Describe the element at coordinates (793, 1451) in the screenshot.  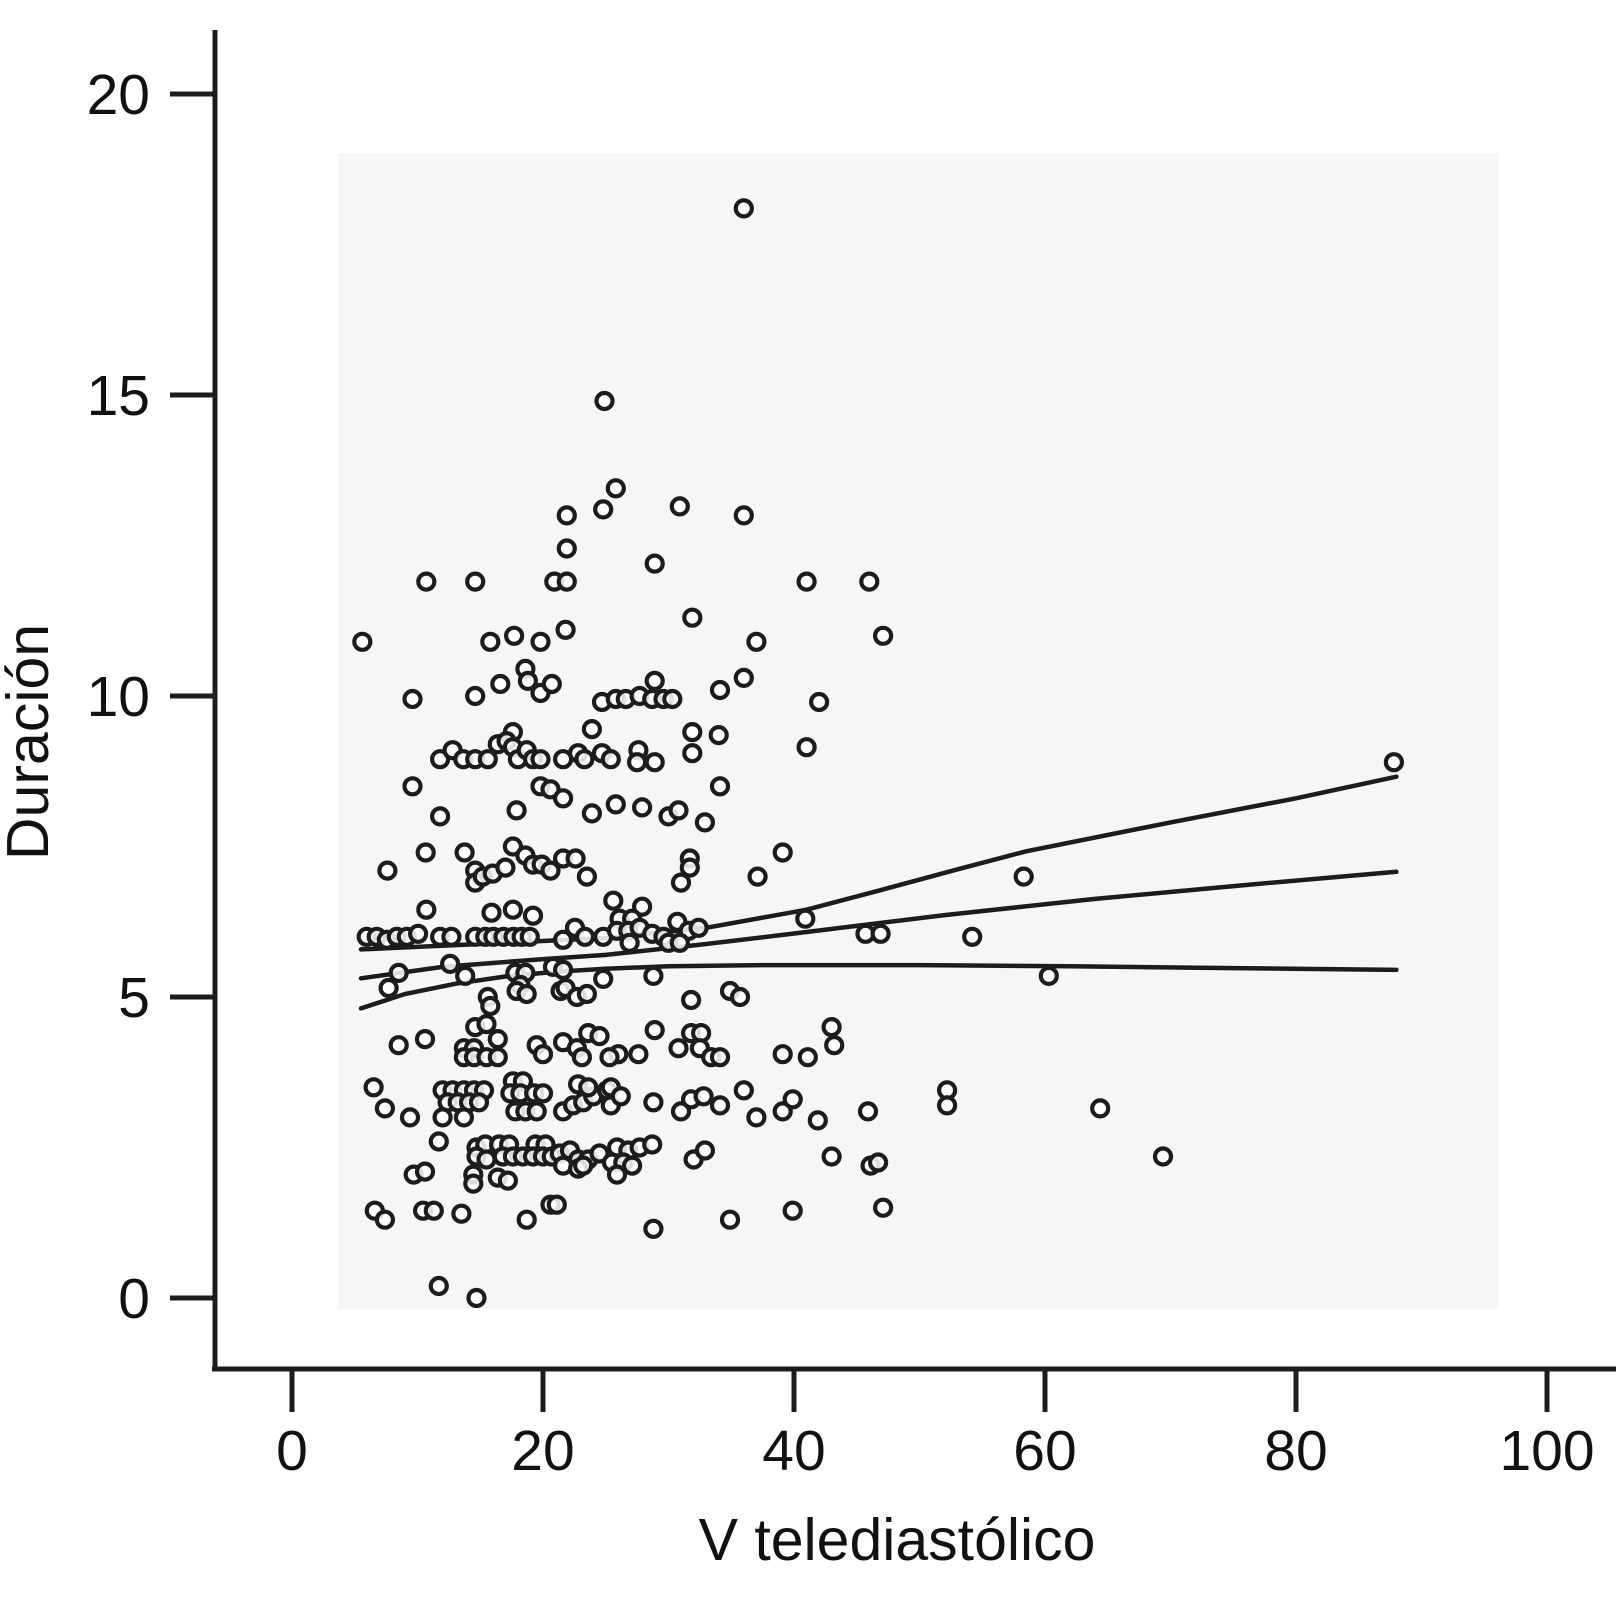
I see `x-tick-label: 40` at that location.